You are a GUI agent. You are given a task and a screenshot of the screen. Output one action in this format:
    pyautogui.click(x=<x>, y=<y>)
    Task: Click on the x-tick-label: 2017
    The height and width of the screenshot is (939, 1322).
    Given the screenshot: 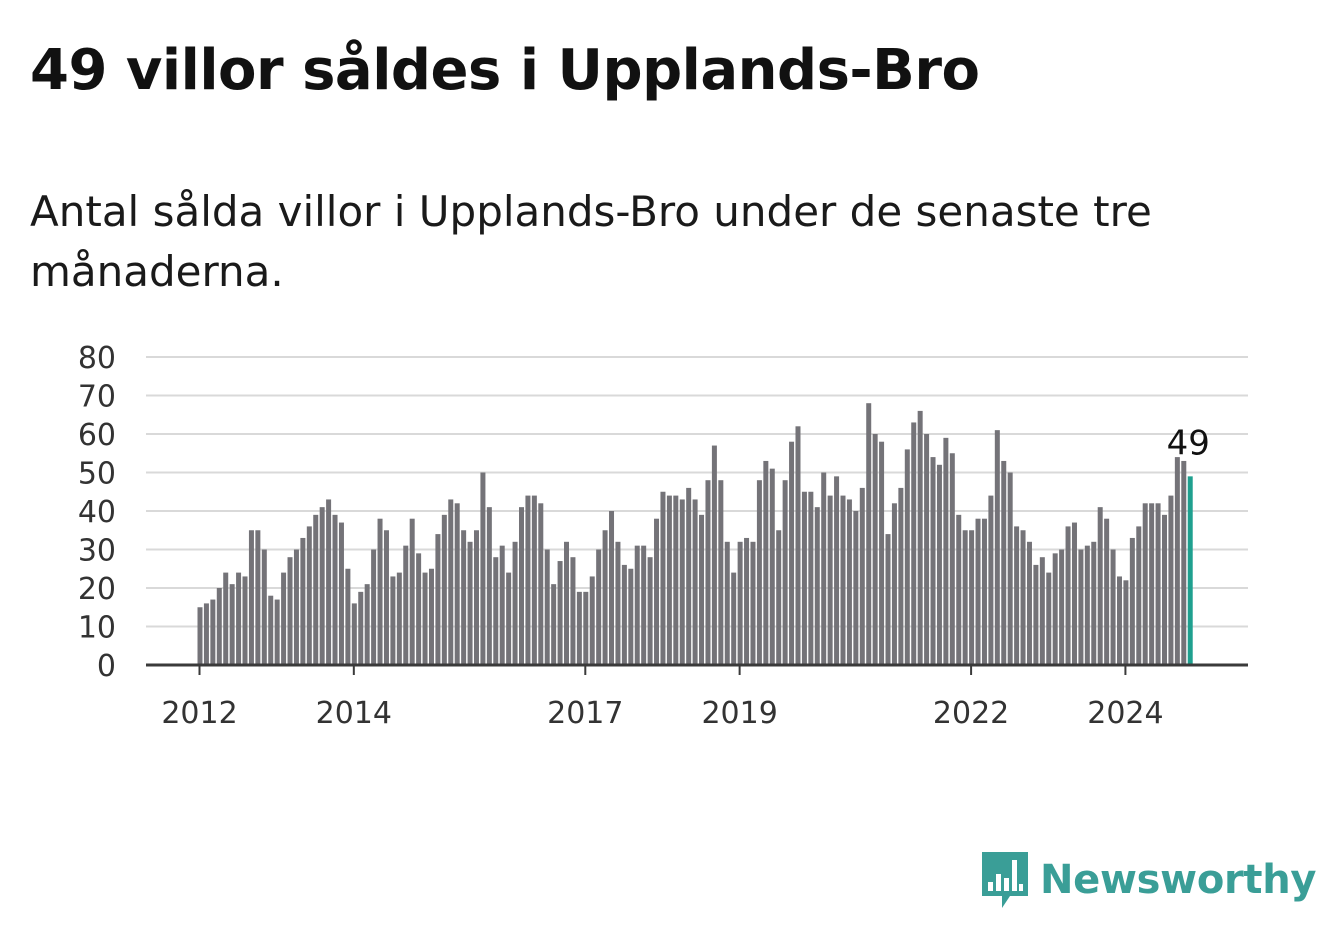 What is the action you would take?
    pyautogui.click(x=585, y=713)
    